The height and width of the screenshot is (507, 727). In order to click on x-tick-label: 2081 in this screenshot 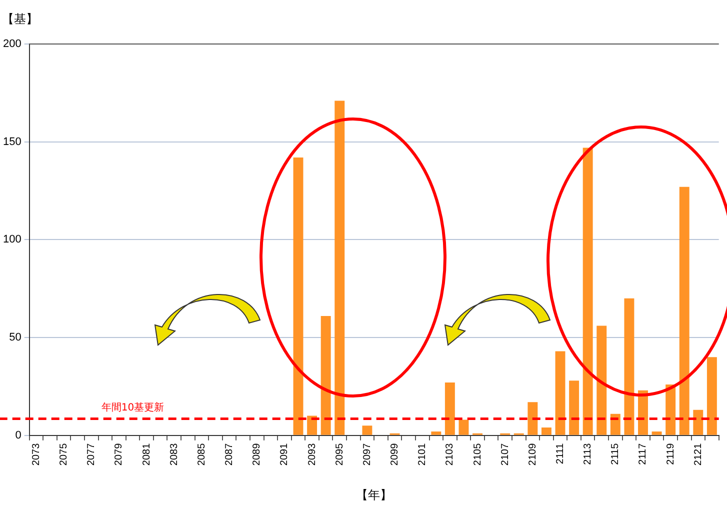, I will do `click(146, 454)`.